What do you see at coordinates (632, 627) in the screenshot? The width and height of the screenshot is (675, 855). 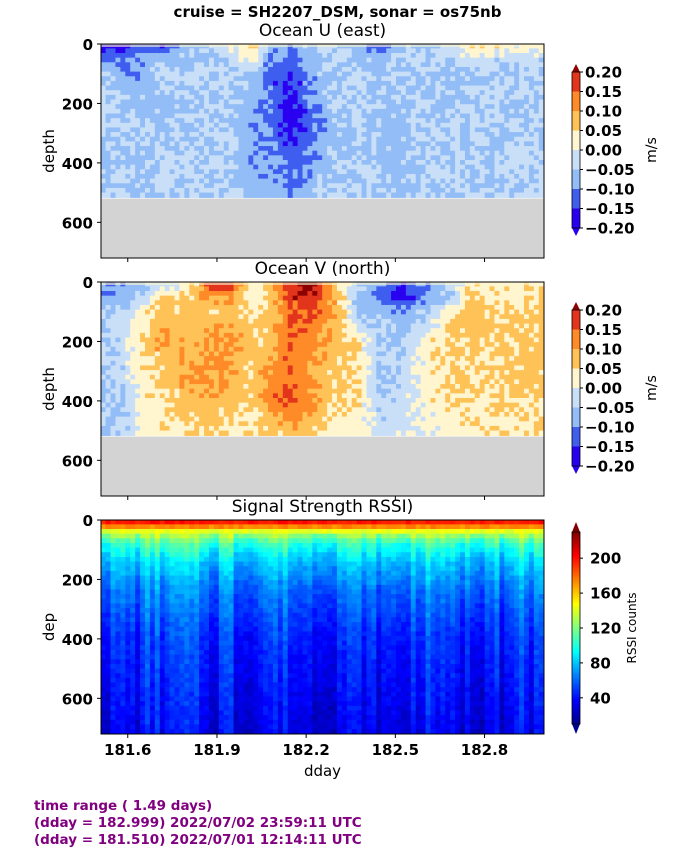 I see `colorbar-label: RSSI counts` at bounding box center [632, 627].